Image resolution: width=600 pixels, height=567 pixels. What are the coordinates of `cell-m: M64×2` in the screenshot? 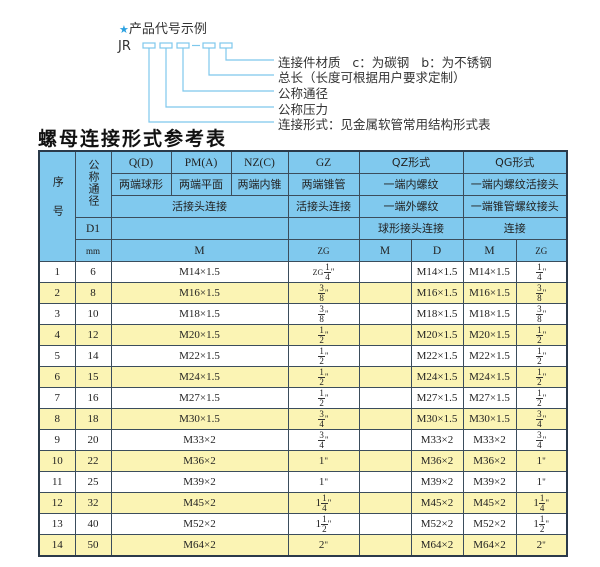 It's located at (199, 545).